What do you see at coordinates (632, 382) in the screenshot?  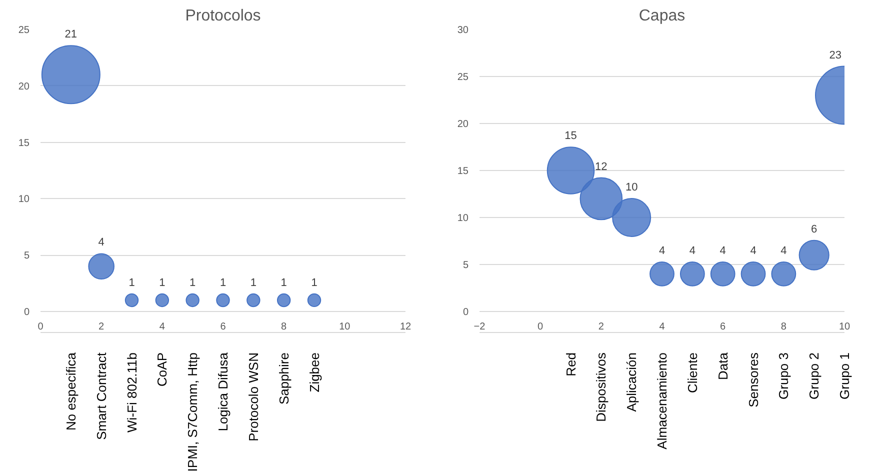 I see `text: Aplicación` at bounding box center [632, 382].